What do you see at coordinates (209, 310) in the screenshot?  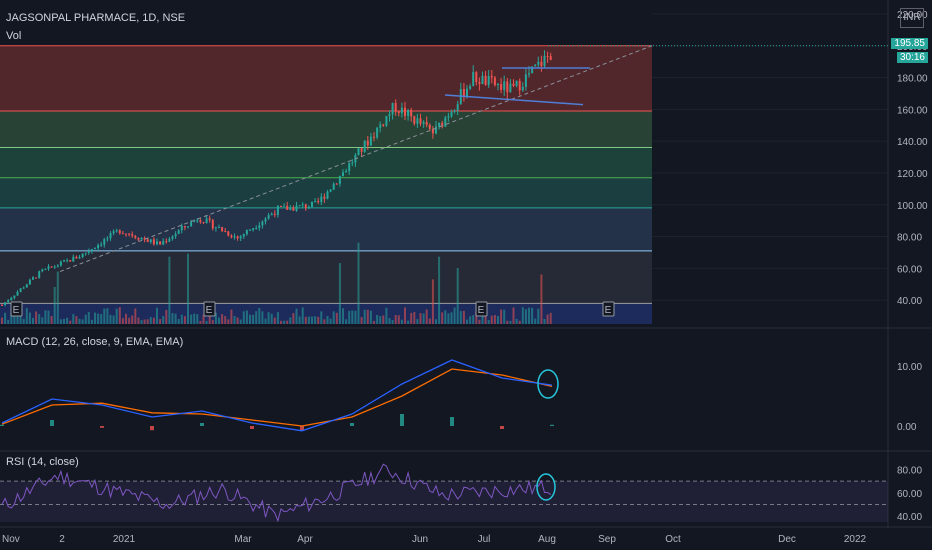 I see `earnings-marker-label: E` at bounding box center [209, 310].